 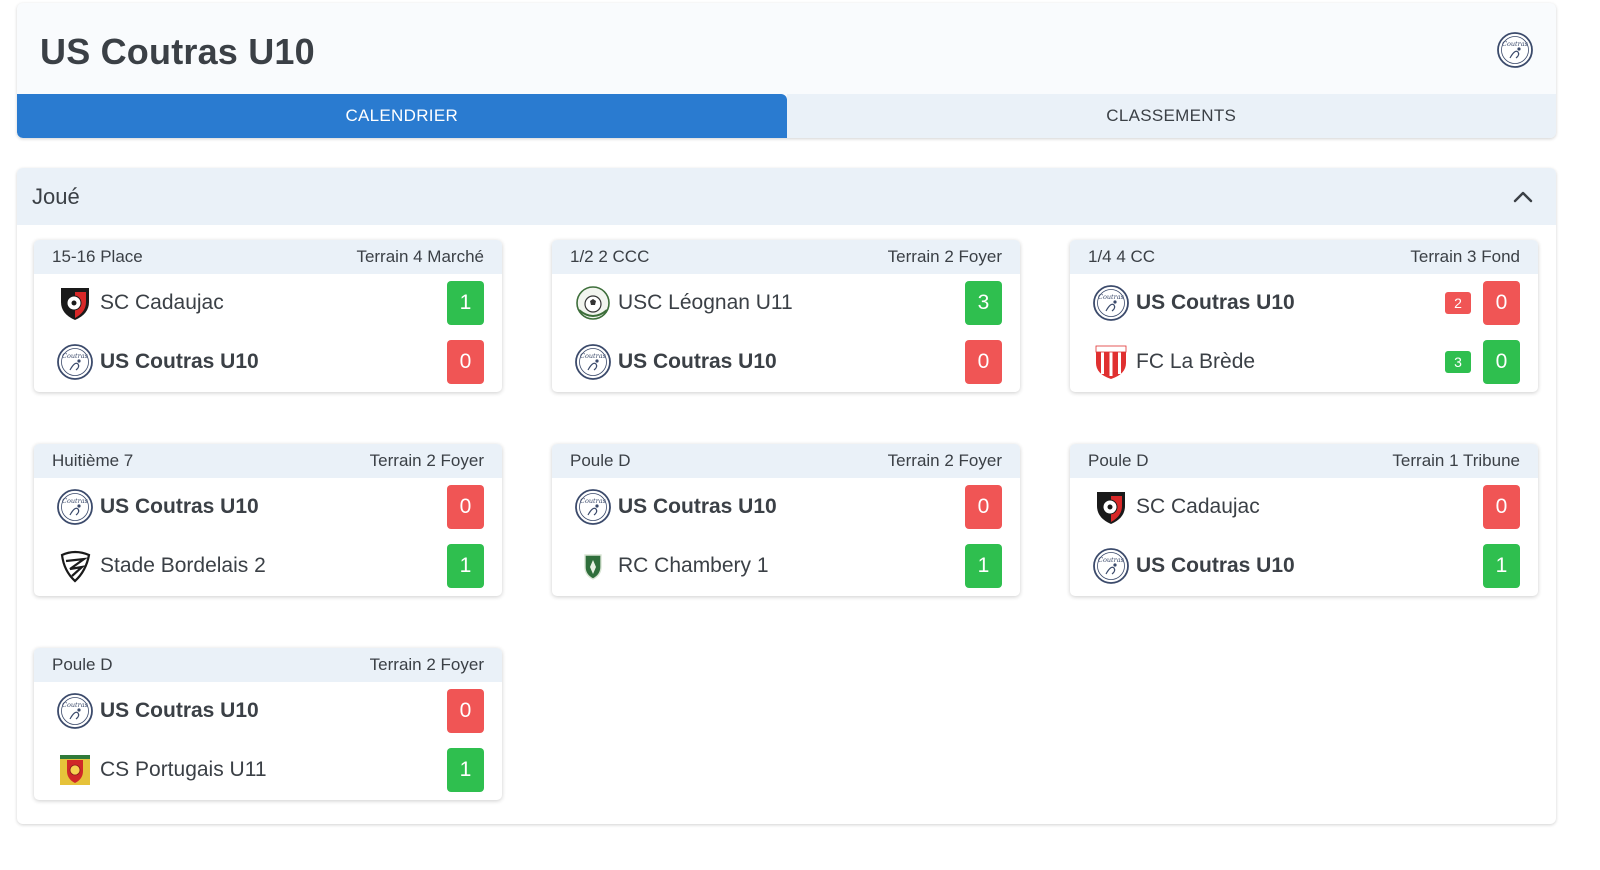 What do you see at coordinates (1304, 362) in the screenshot?
I see `team-row: FC La Brède 3 0` at bounding box center [1304, 362].